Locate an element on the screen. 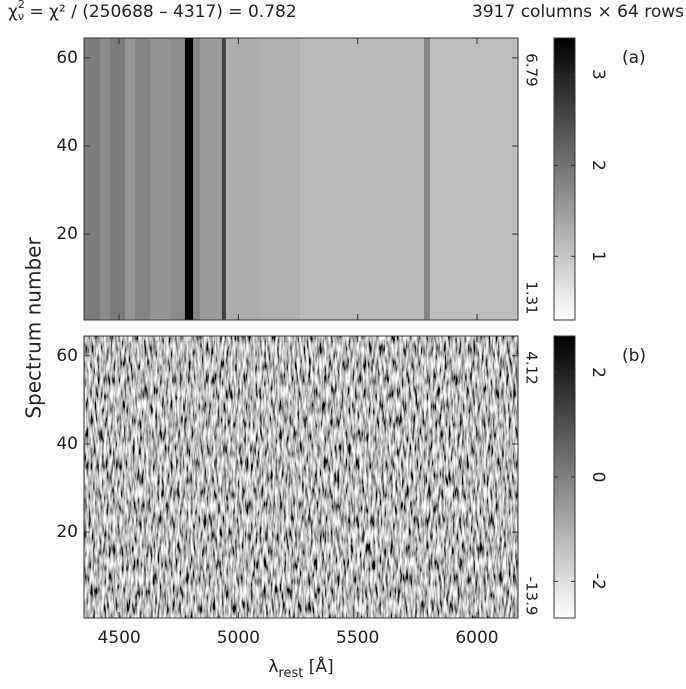  colorbar-tick-label: 1 is located at coordinates (598, 256).